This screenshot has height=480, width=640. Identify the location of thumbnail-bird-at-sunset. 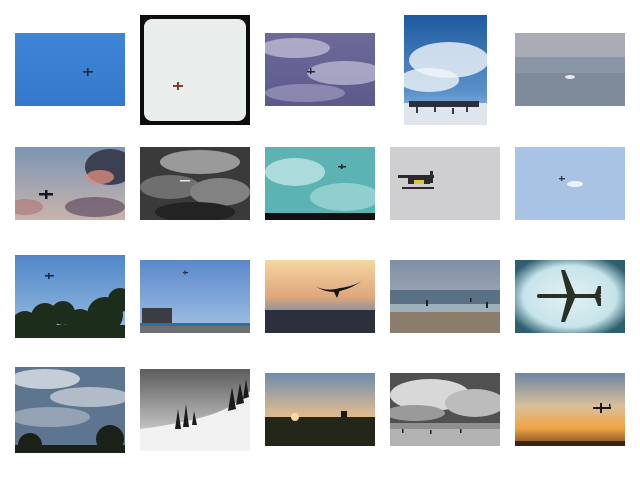
(320, 296).